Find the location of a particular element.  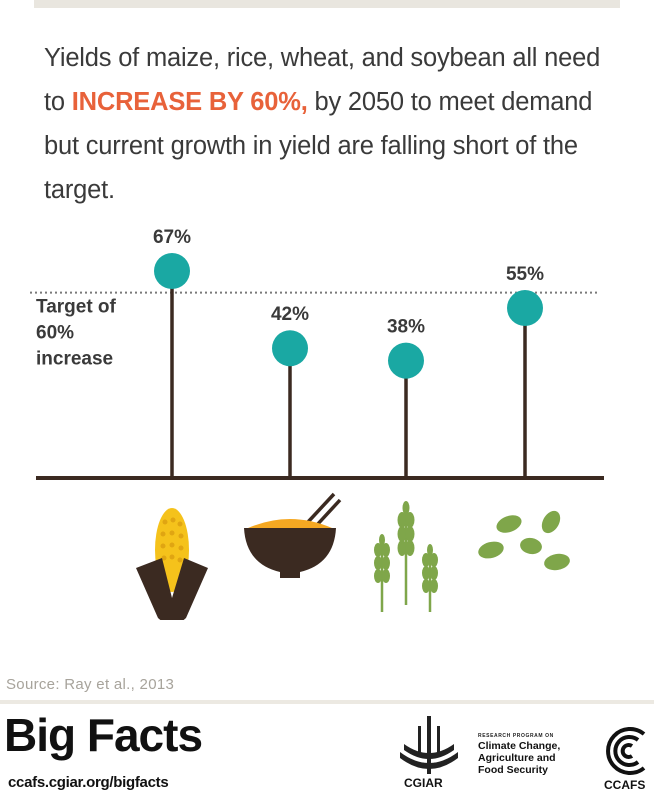

ccafs-logo is located at coordinates (626, 751).